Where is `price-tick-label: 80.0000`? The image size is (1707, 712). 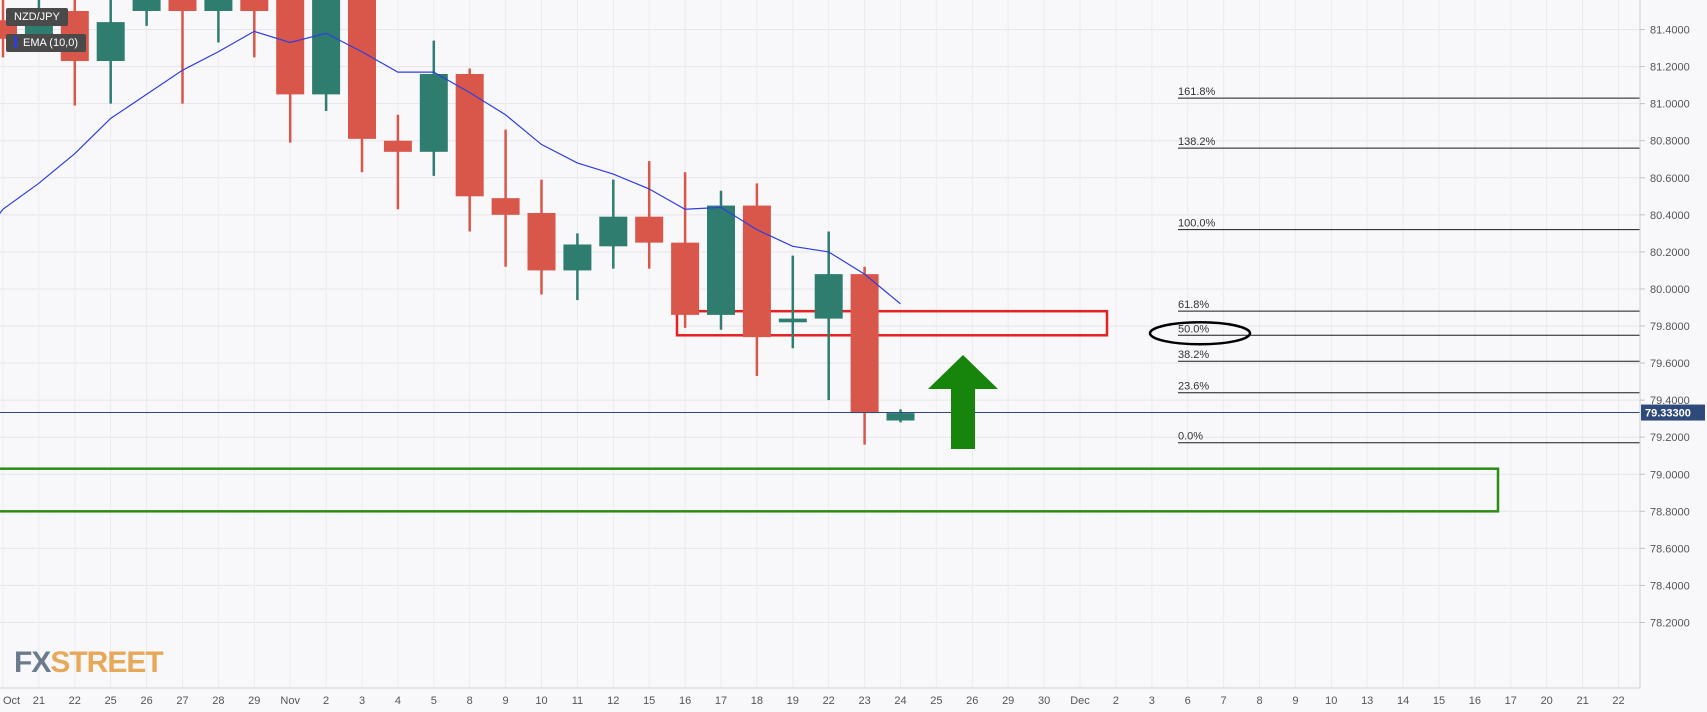
price-tick-label: 80.0000 is located at coordinates (1670, 290).